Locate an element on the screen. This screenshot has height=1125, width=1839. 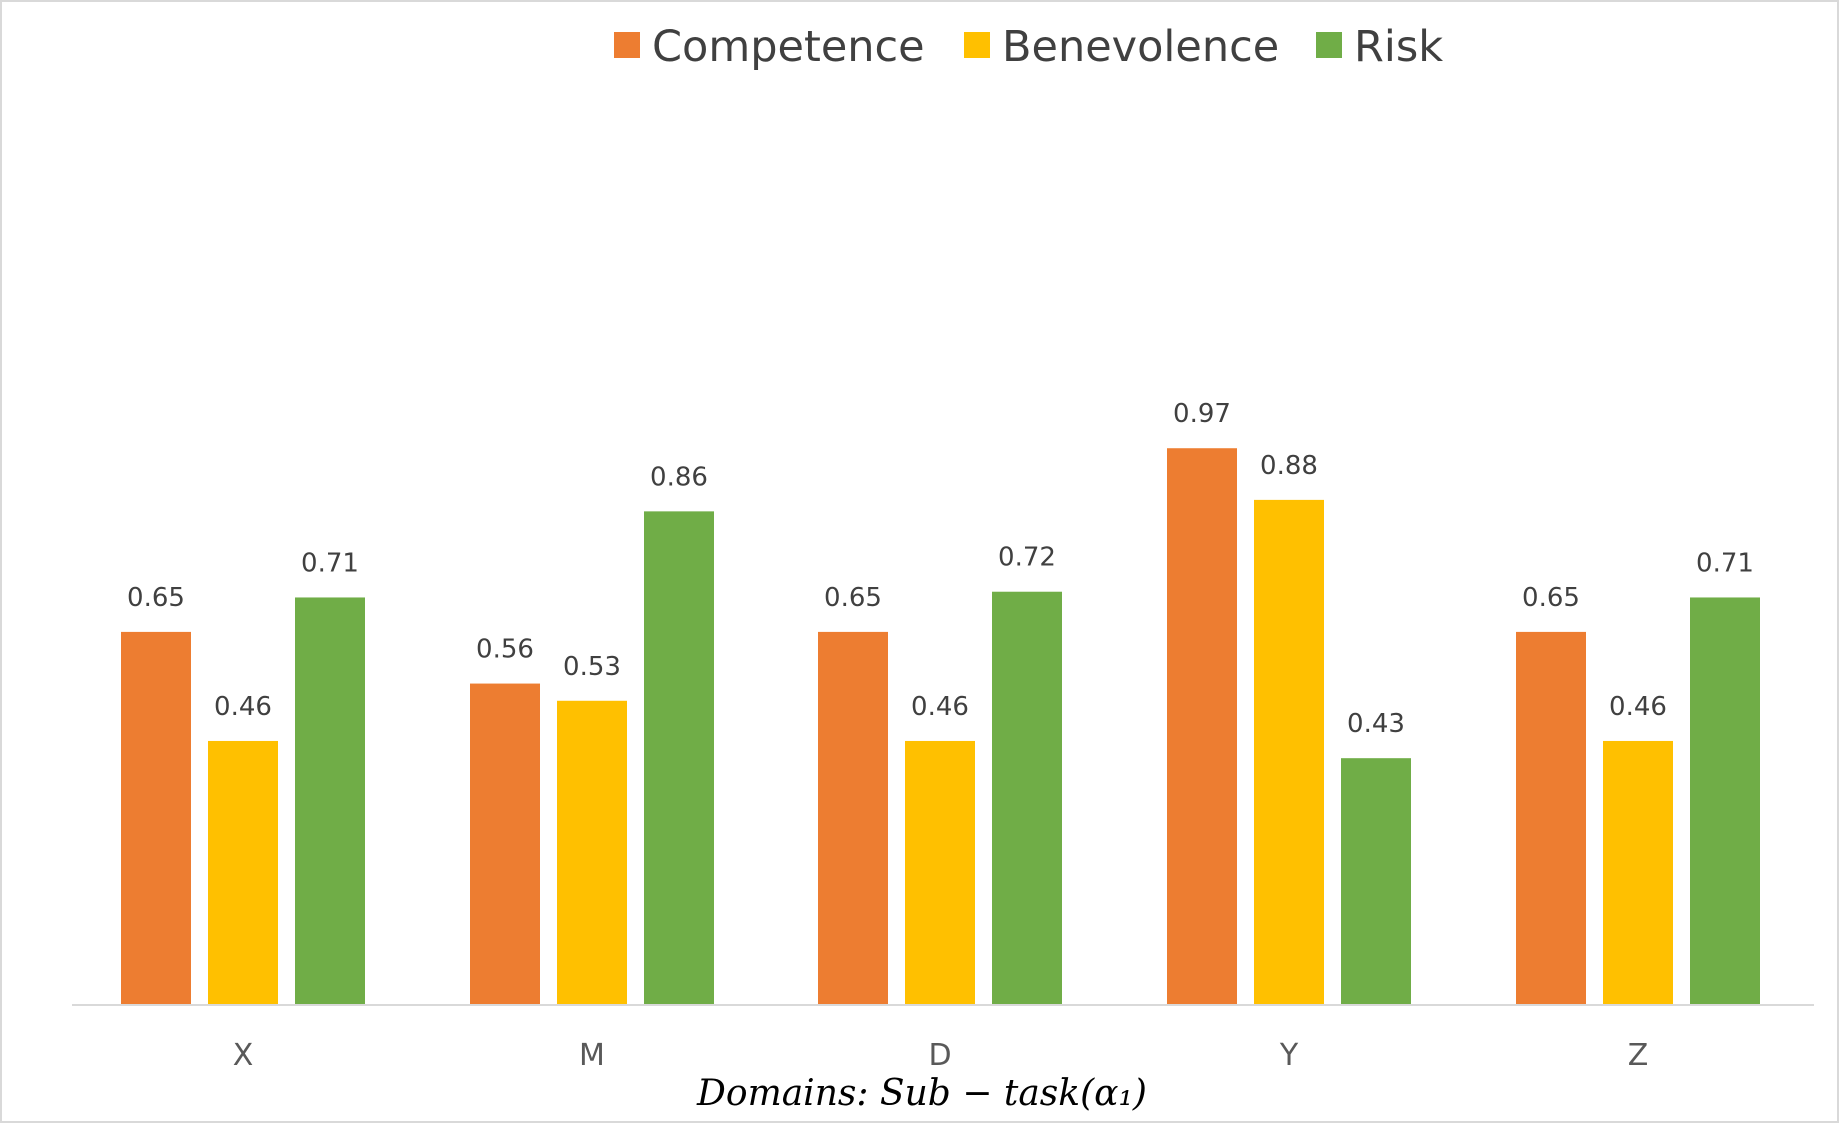
data-label-benevolence-m: 0.53 is located at coordinates (592, 667).